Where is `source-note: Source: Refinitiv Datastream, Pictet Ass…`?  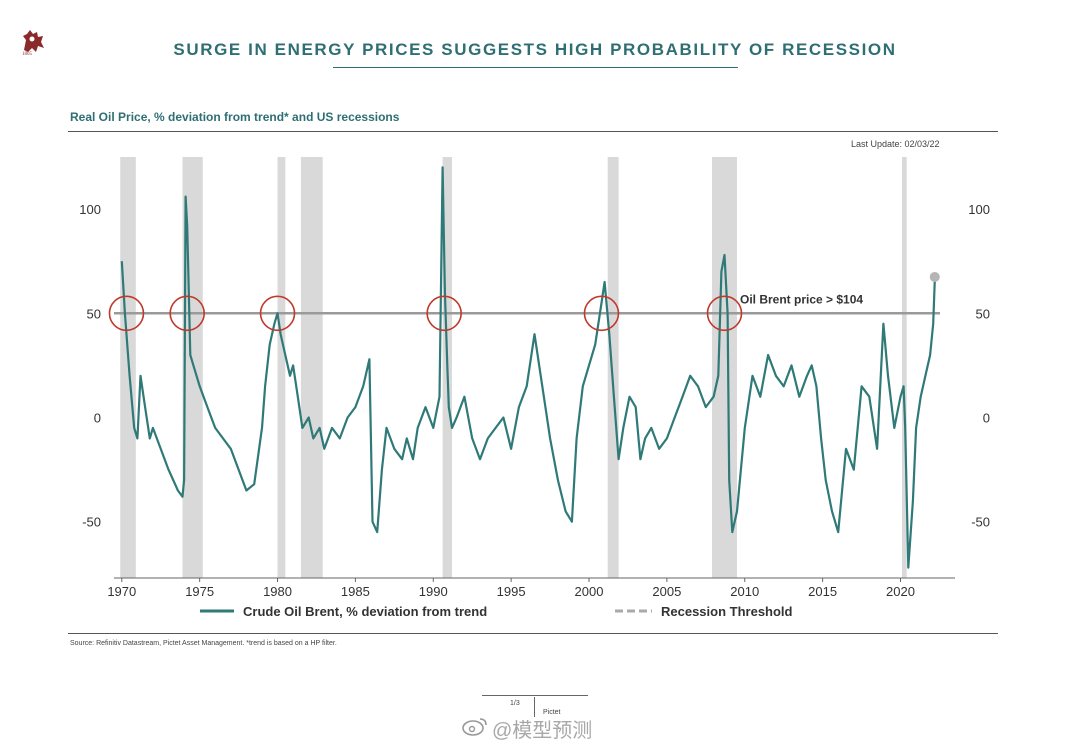 source-note: Source: Refinitiv Datastream, Pictet Ass… is located at coordinates (203, 643).